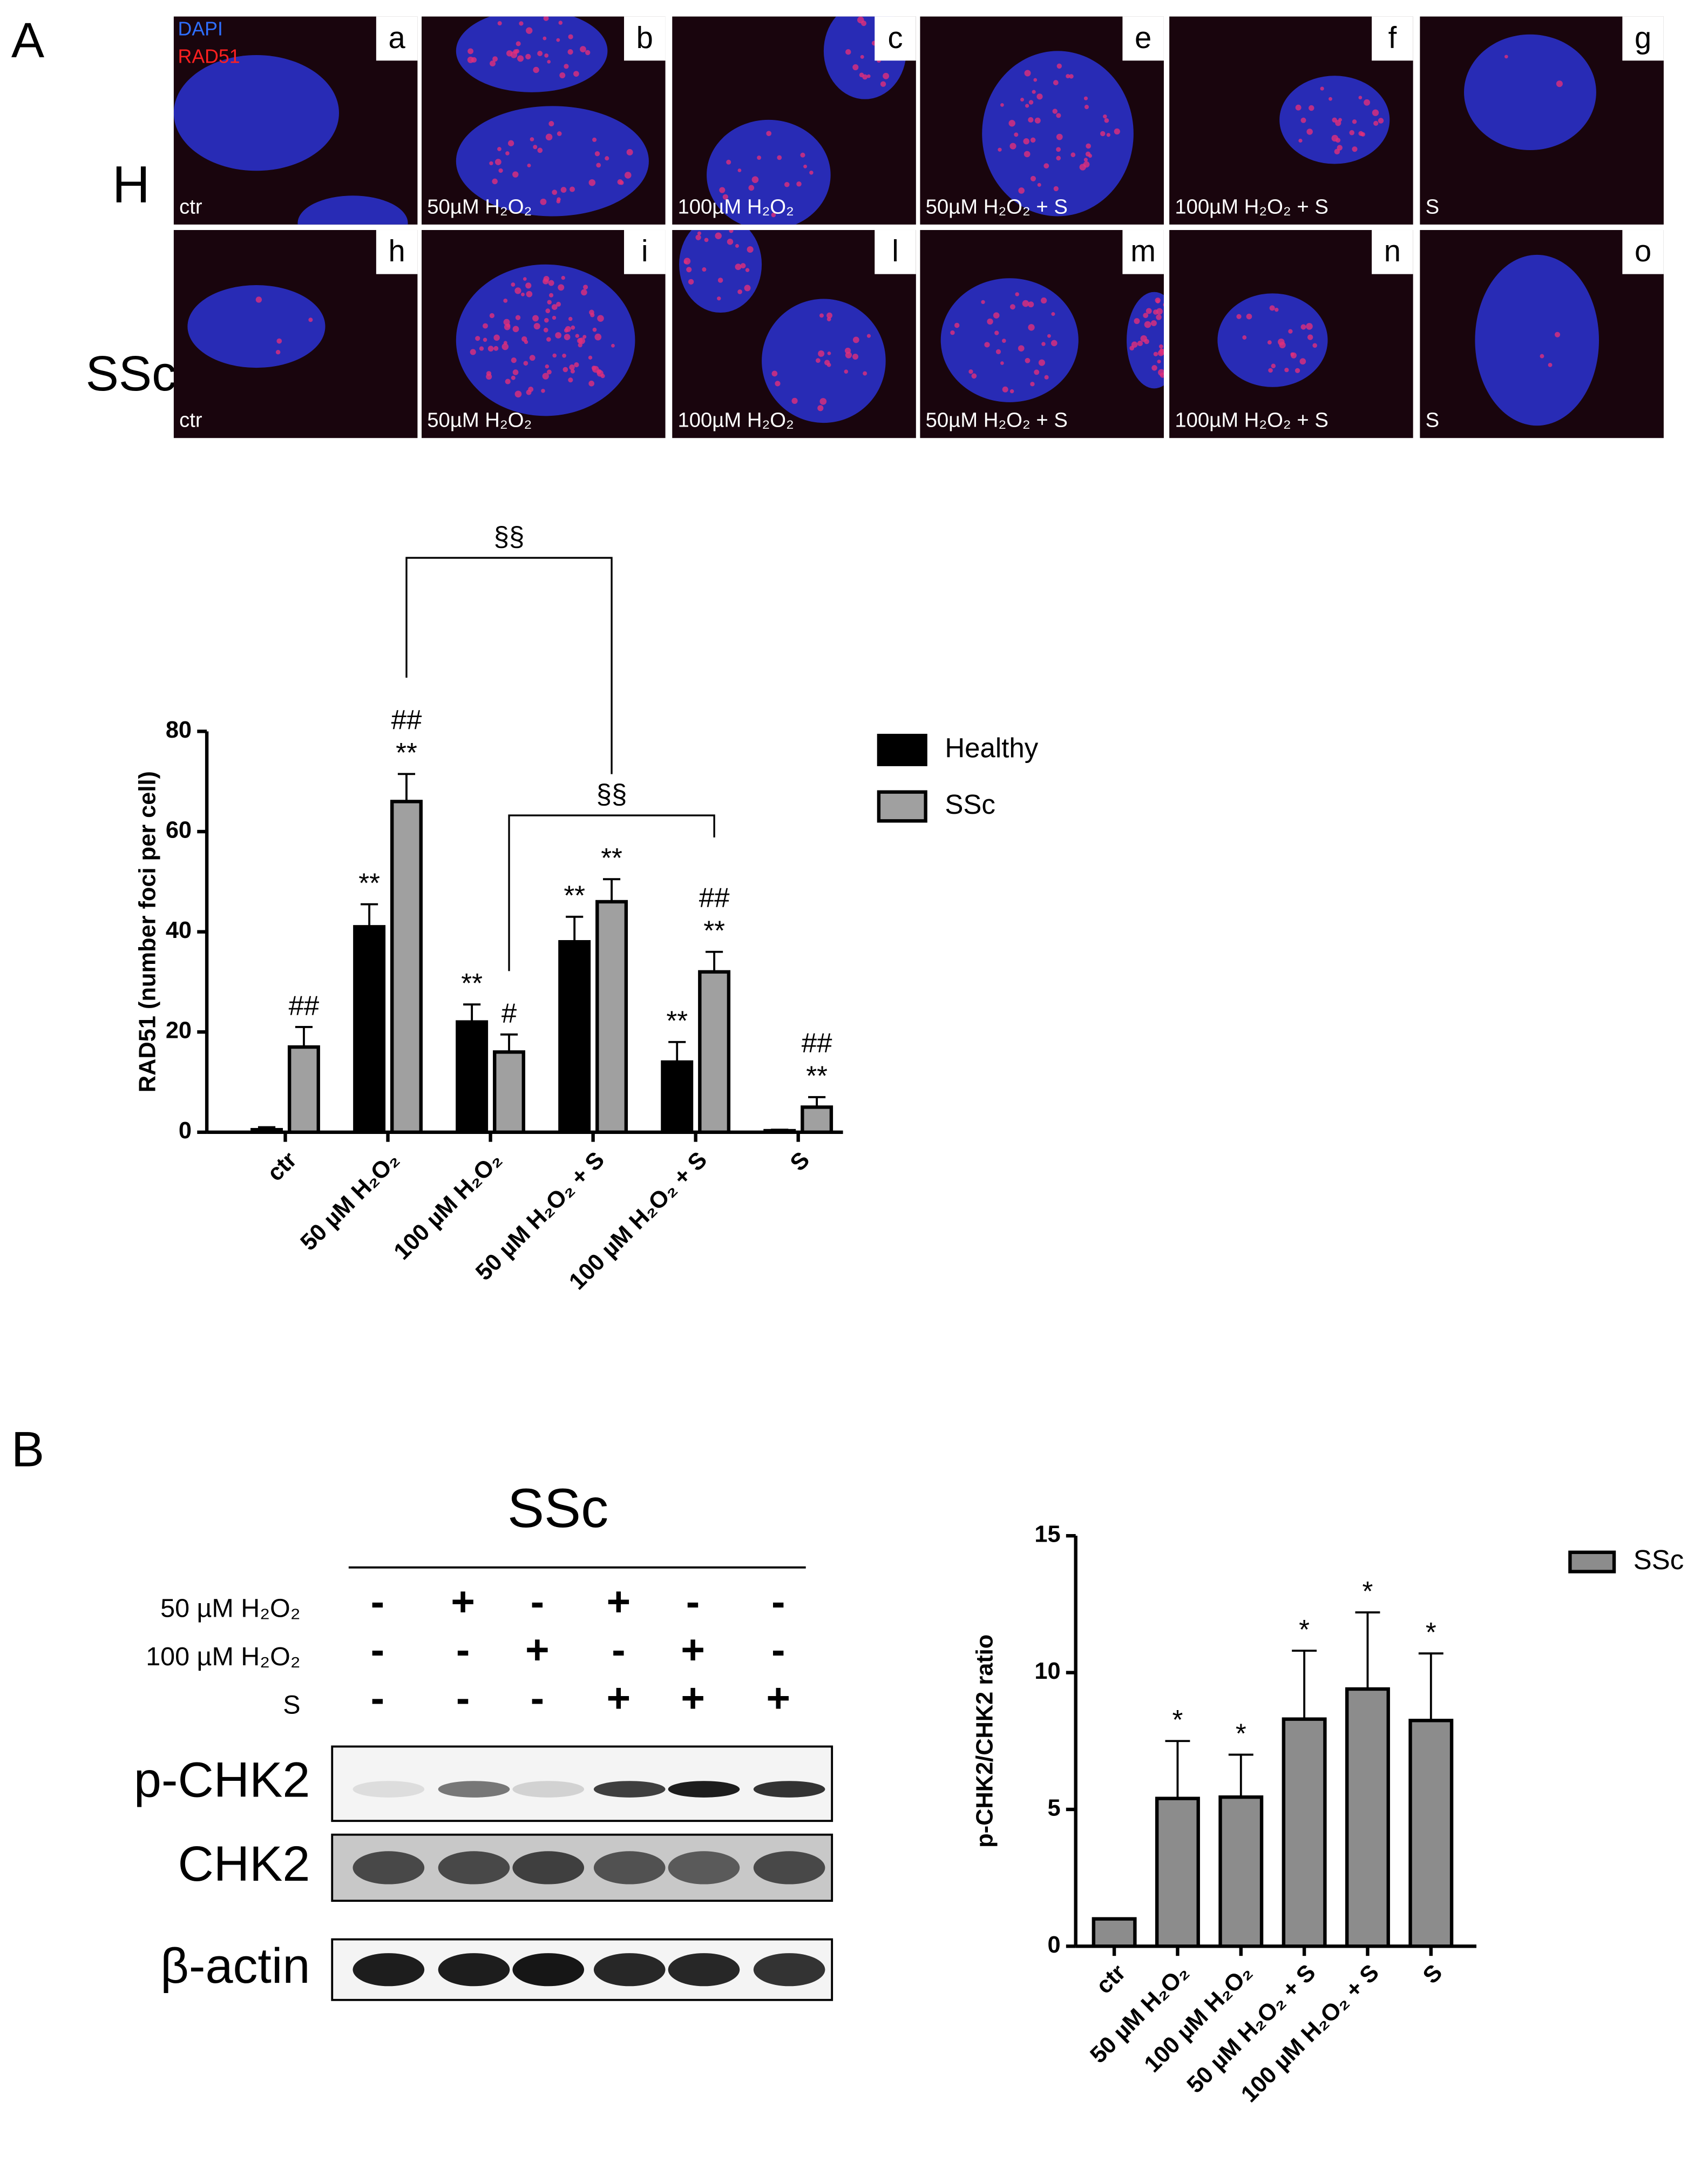 The width and height of the screenshot is (1708, 2168). I want to click on comparison-bracket, so click(611, 892).